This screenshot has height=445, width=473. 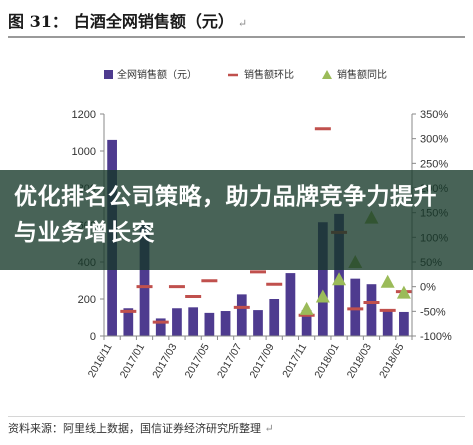 I want to click on promo-banner-text: 优化排名公司策略，助力品牌竞争力提升与业务增长突, so click(x=225, y=215).